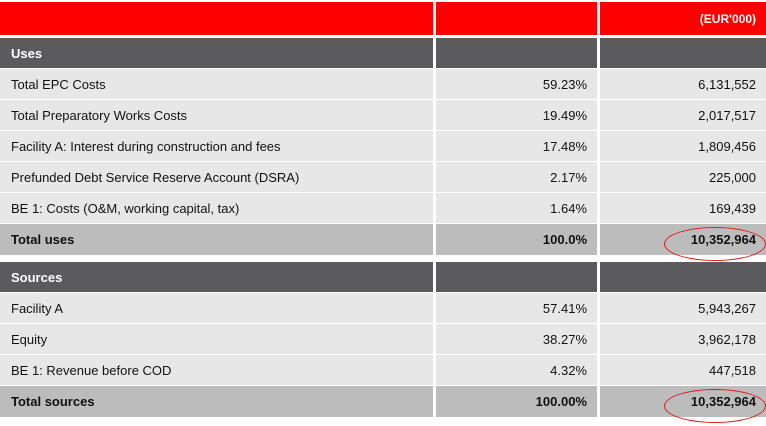  What do you see at coordinates (516, 308) in the screenshot?
I see `row-pct: 57.41%` at bounding box center [516, 308].